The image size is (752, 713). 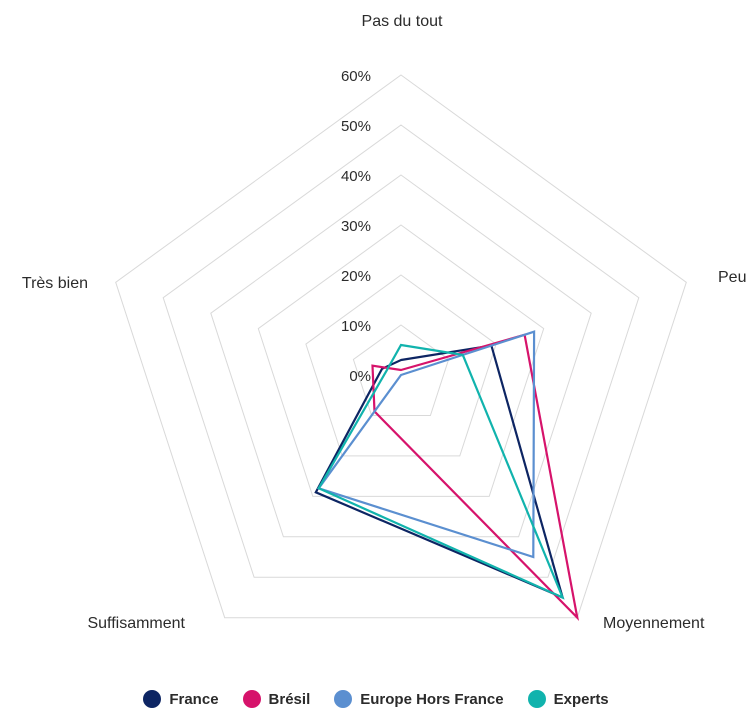 I want to click on category-label-suffisamment: Suffisamment, so click(x=136, y=623).